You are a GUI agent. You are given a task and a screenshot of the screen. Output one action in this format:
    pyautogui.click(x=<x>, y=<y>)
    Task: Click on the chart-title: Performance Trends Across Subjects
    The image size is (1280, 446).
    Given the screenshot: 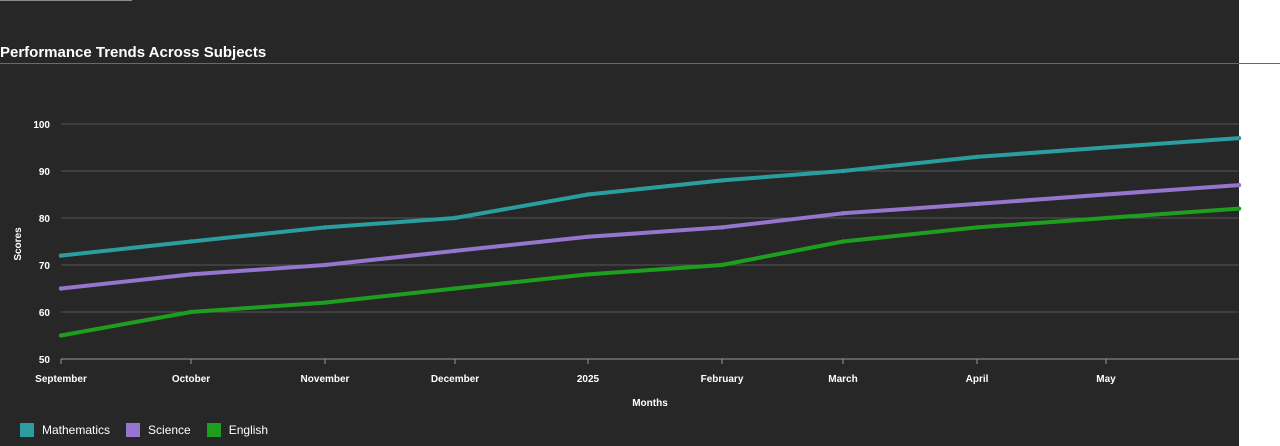 What is the action you would take?
    pyautogui.click(x=133, y=52)
    